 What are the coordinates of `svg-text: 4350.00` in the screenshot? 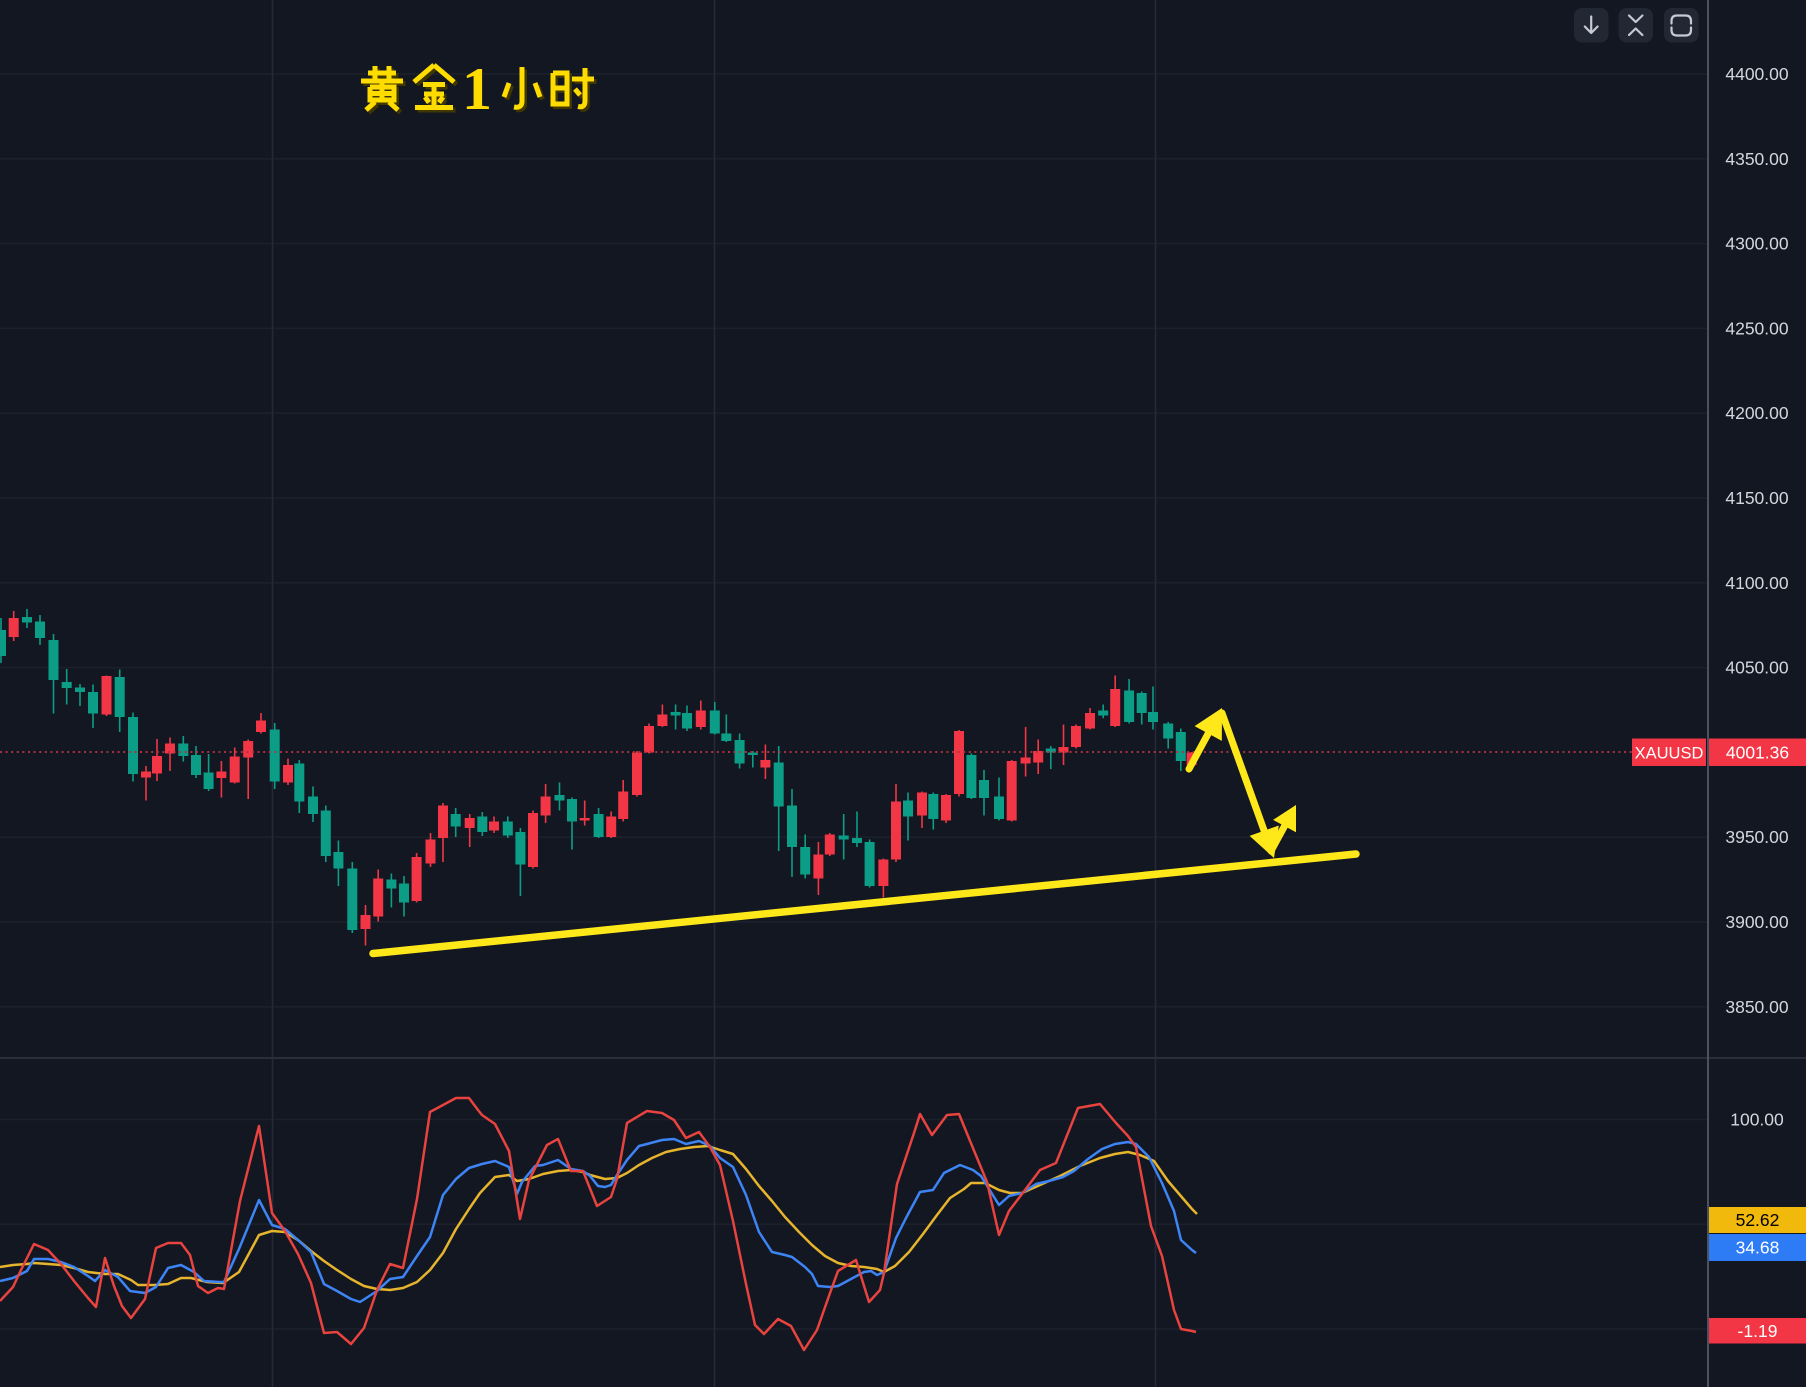 It's located at (1757, 159).